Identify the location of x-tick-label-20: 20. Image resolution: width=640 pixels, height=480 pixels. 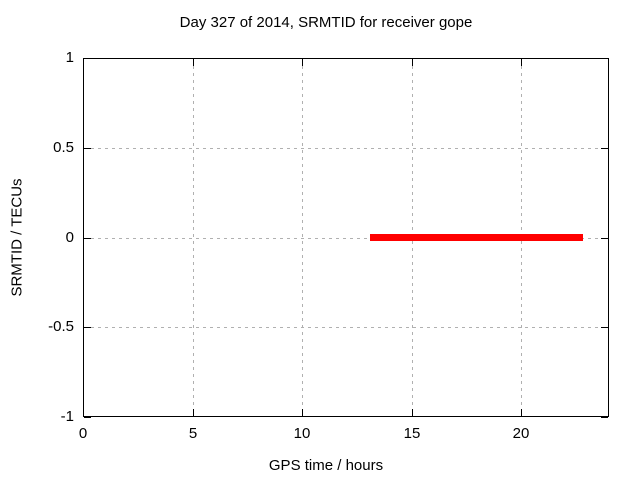
(521, 433).